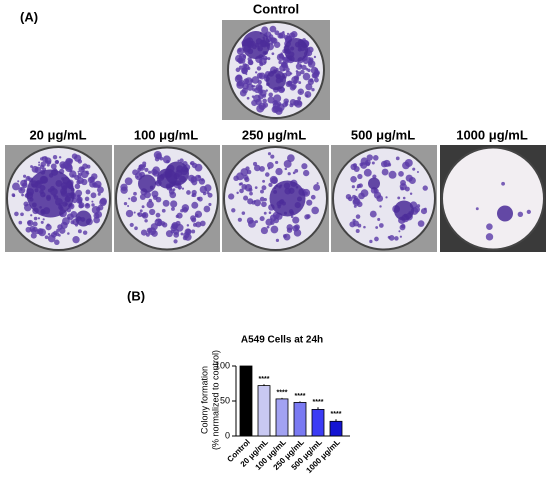 This screenshot has width=550, height=487. Describe the element at coordinates (300, 396) in the screenshot. I see `annotation: ****` at that location.